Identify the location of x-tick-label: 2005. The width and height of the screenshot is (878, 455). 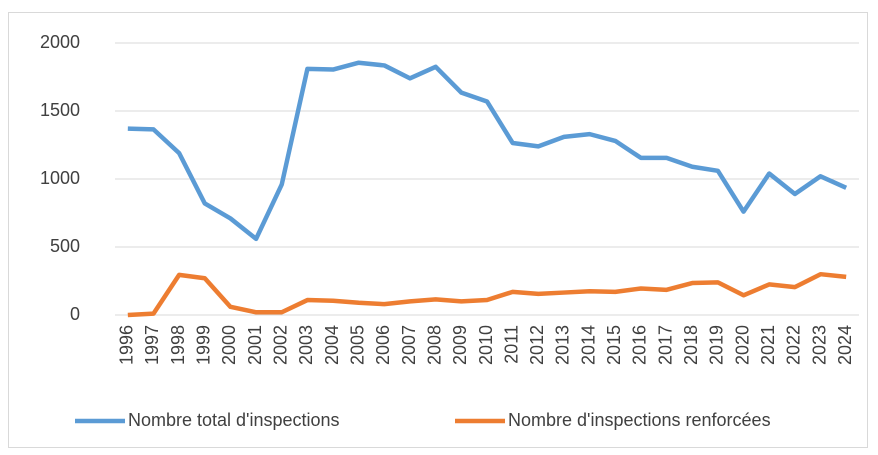
(357, 345).